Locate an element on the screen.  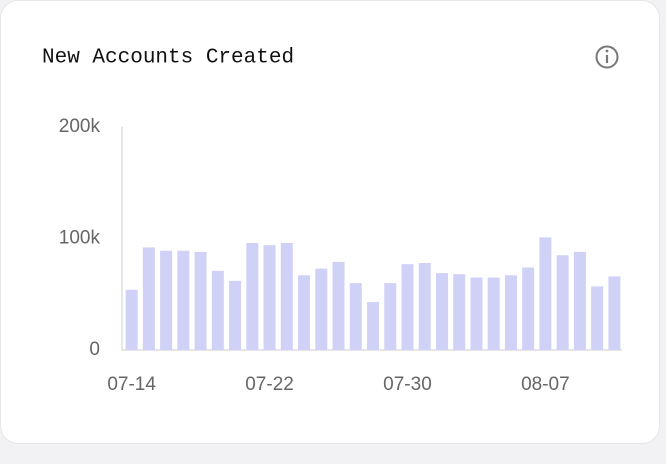
y-tick-label: 0 is located at coordinates (94, 349).